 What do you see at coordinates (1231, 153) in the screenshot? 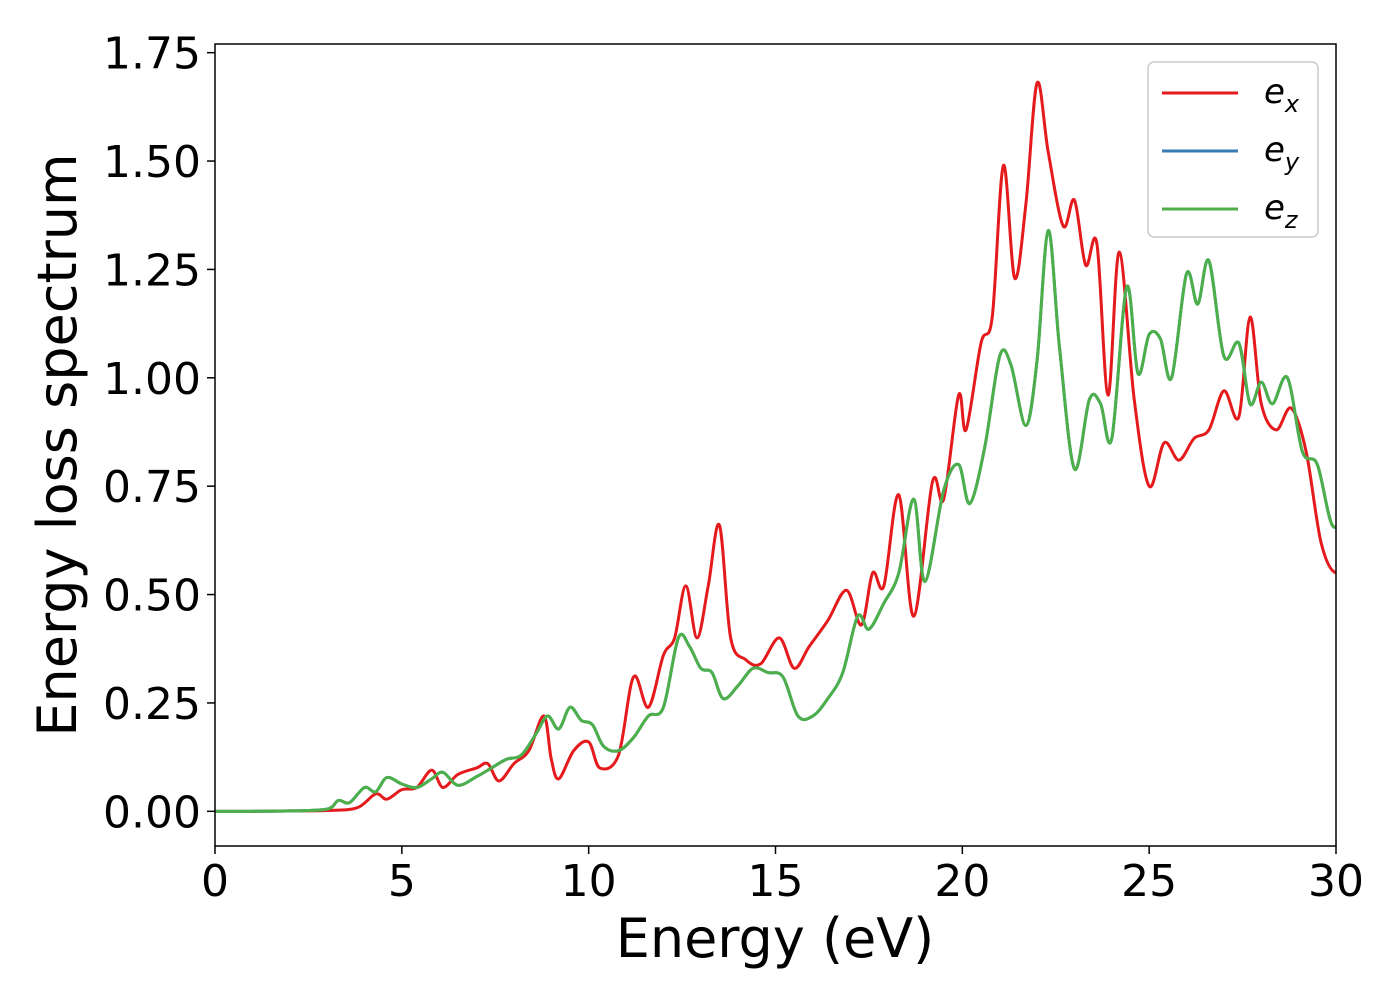
I see `legend-entries: ex ey ez` at bounding box center [1231, 153].